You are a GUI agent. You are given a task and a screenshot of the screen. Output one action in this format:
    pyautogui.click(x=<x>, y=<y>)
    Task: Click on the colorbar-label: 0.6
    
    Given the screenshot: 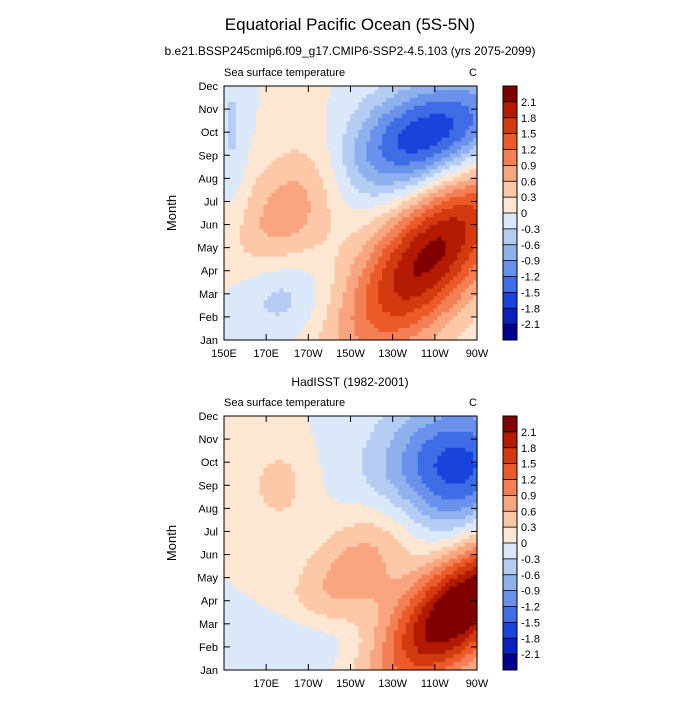 What is the action you would take?
    pyautogui.click(x=528, y=182)
    